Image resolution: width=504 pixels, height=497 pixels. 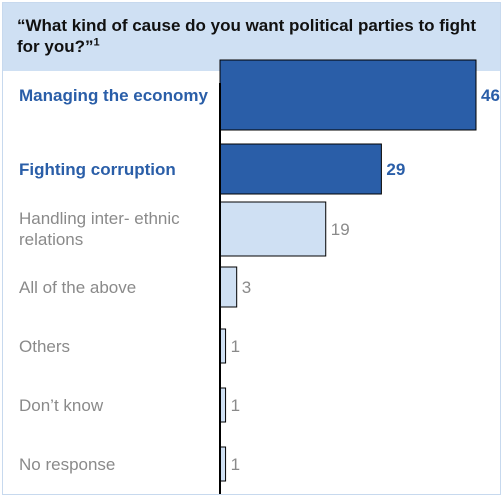 I want to click on bar-value-label-1: 29, so click(x=395, y=169).